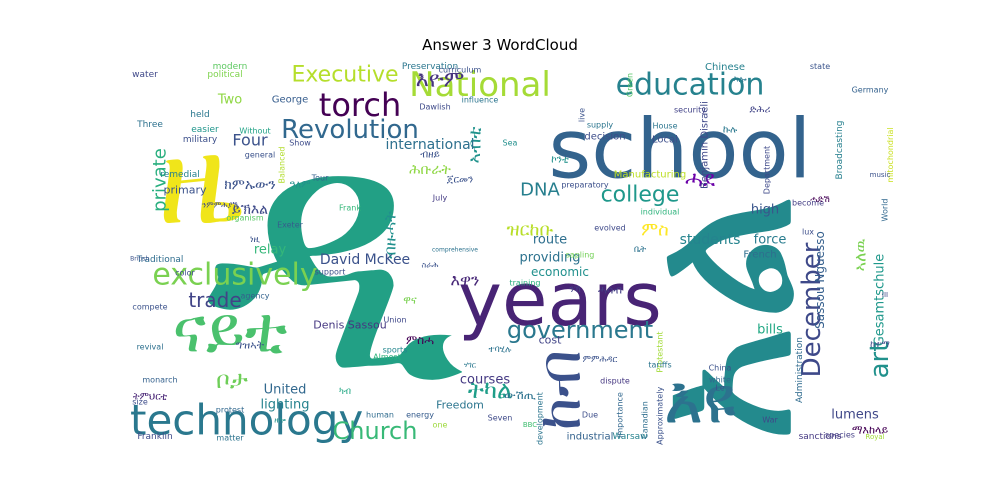 The width and height of the screenshot is (1000, 500). I want to click on word-125: influence, so click(480, 100).